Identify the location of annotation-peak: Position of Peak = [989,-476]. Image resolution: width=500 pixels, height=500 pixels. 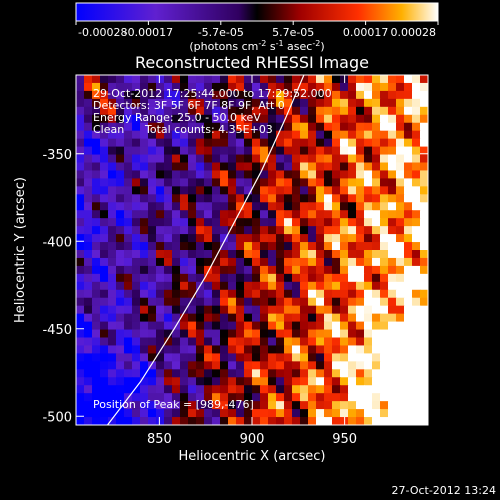
(173, 404).